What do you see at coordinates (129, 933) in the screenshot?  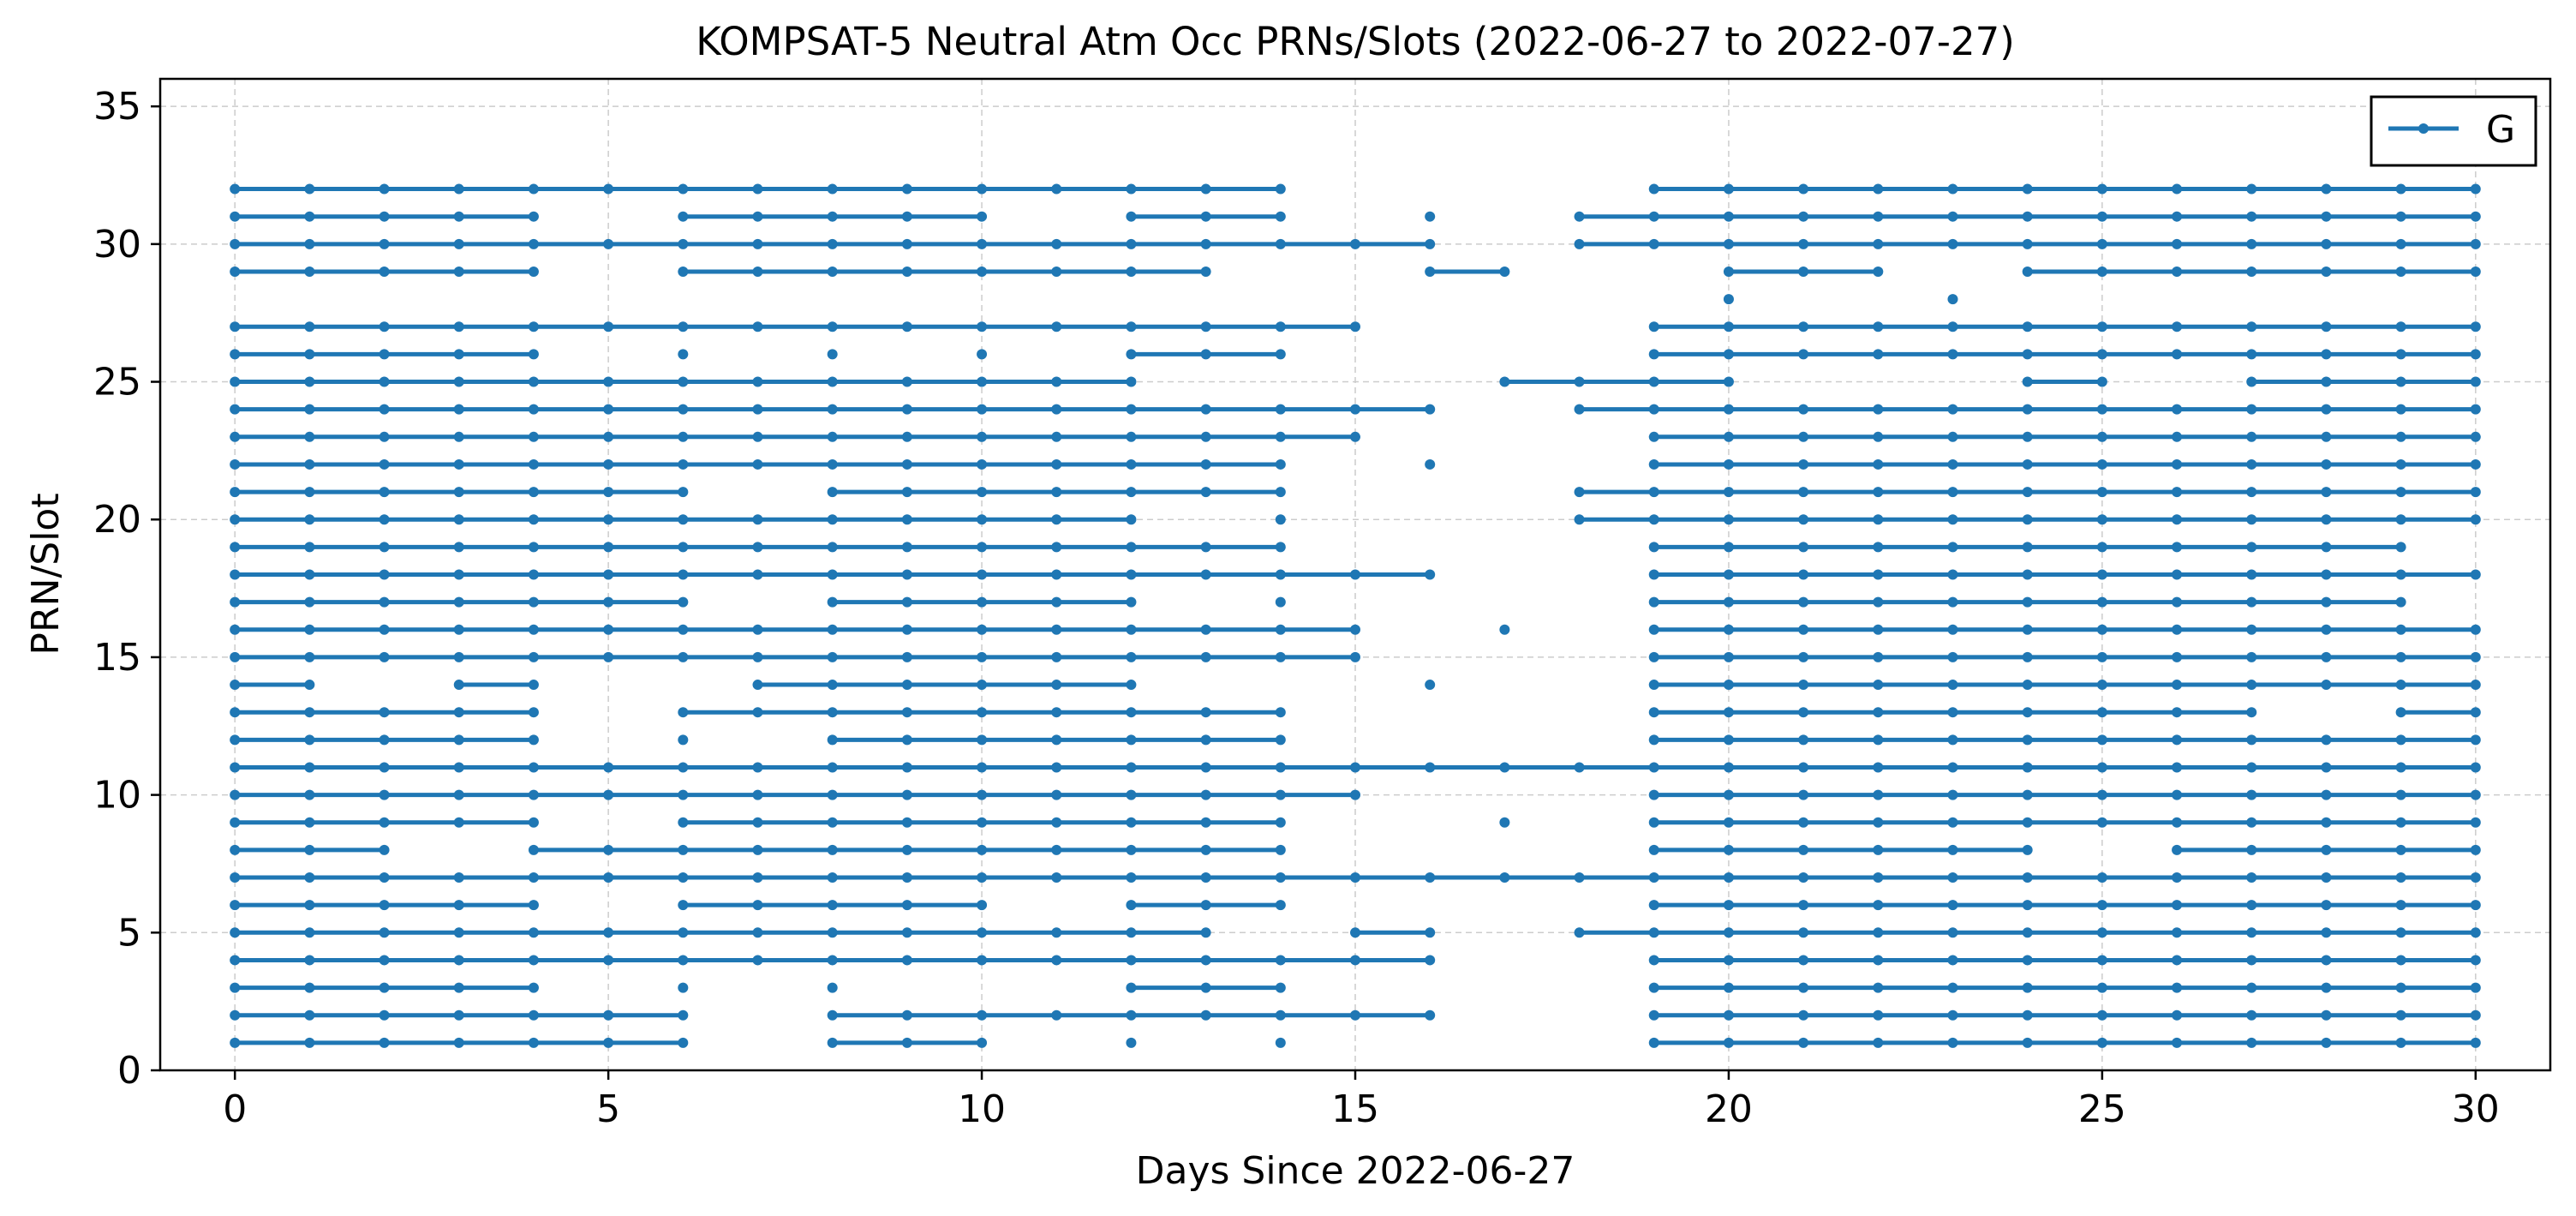 I see `y-tick-label: 5` at bounding box center [129, 933].